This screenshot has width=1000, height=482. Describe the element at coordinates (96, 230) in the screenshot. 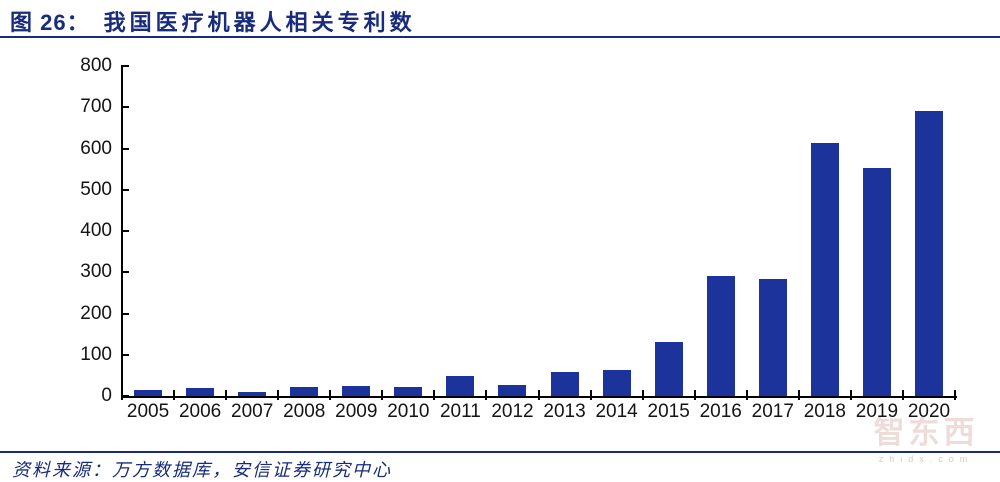

I see `y-tick-label: 400` at that location.